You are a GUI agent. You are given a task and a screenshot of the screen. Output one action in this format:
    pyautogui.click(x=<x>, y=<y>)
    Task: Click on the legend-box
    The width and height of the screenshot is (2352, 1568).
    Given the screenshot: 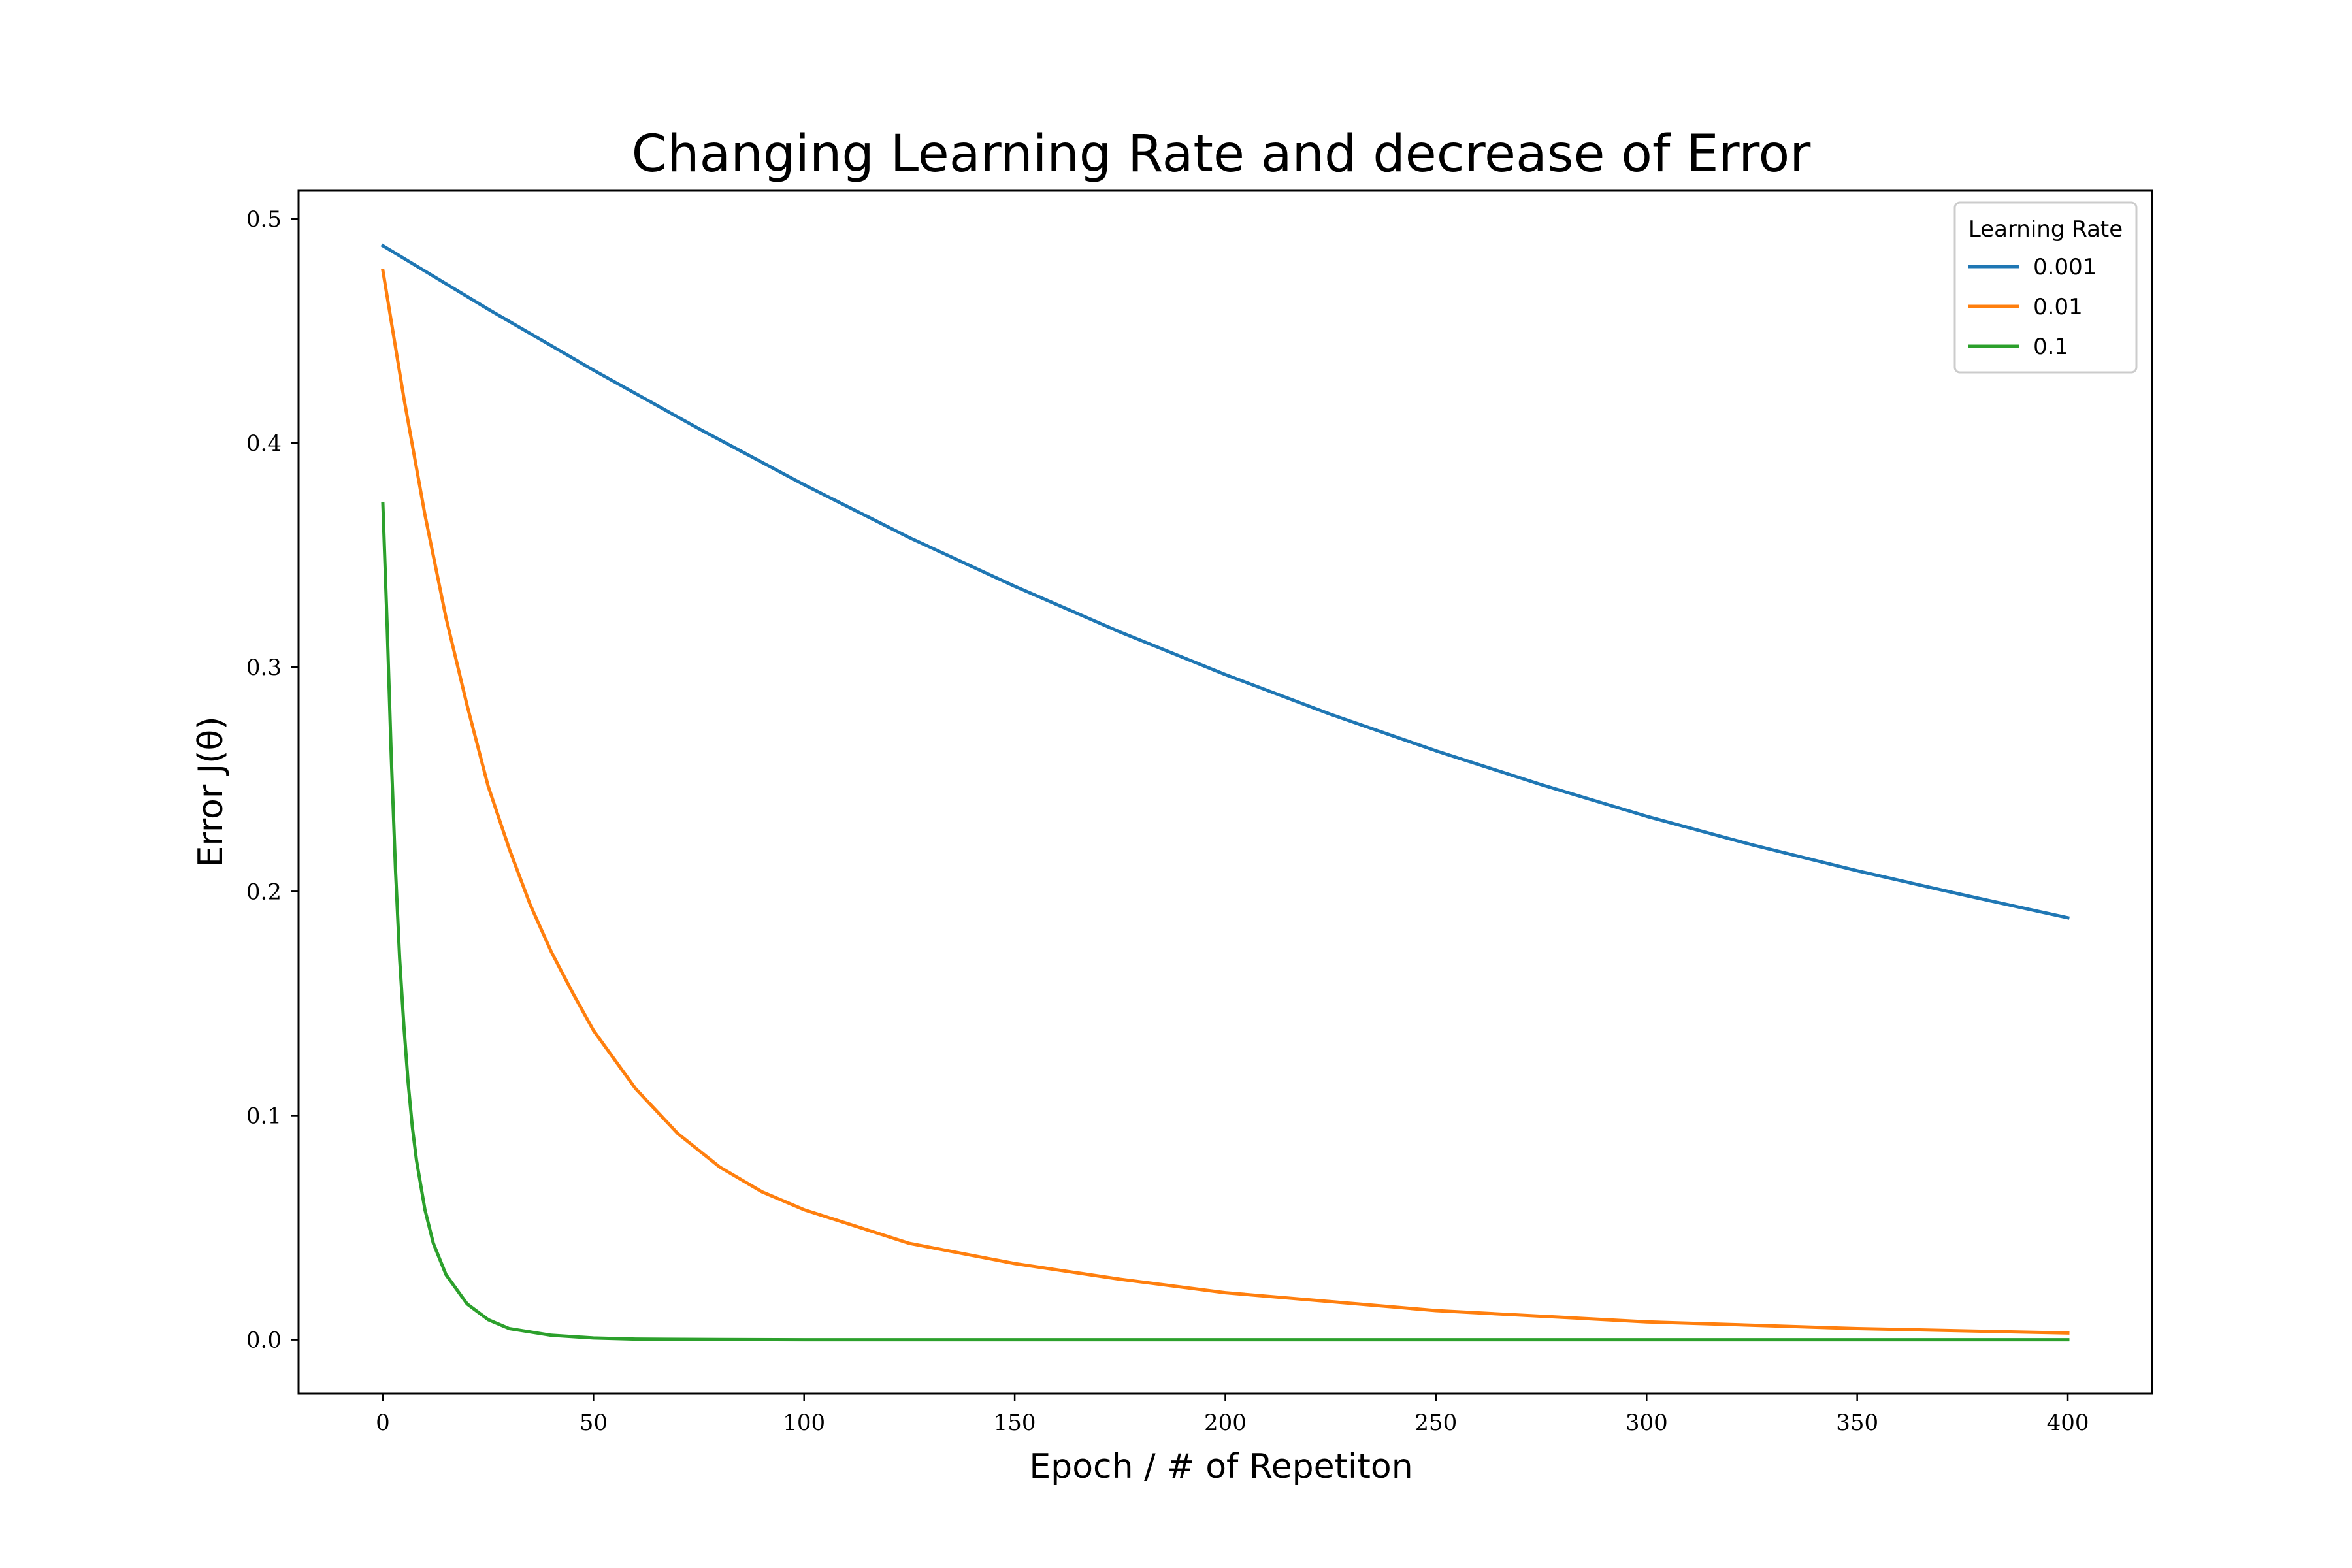 What is the action you would take?
    pyautogui.click(x=2045, y=287)
    